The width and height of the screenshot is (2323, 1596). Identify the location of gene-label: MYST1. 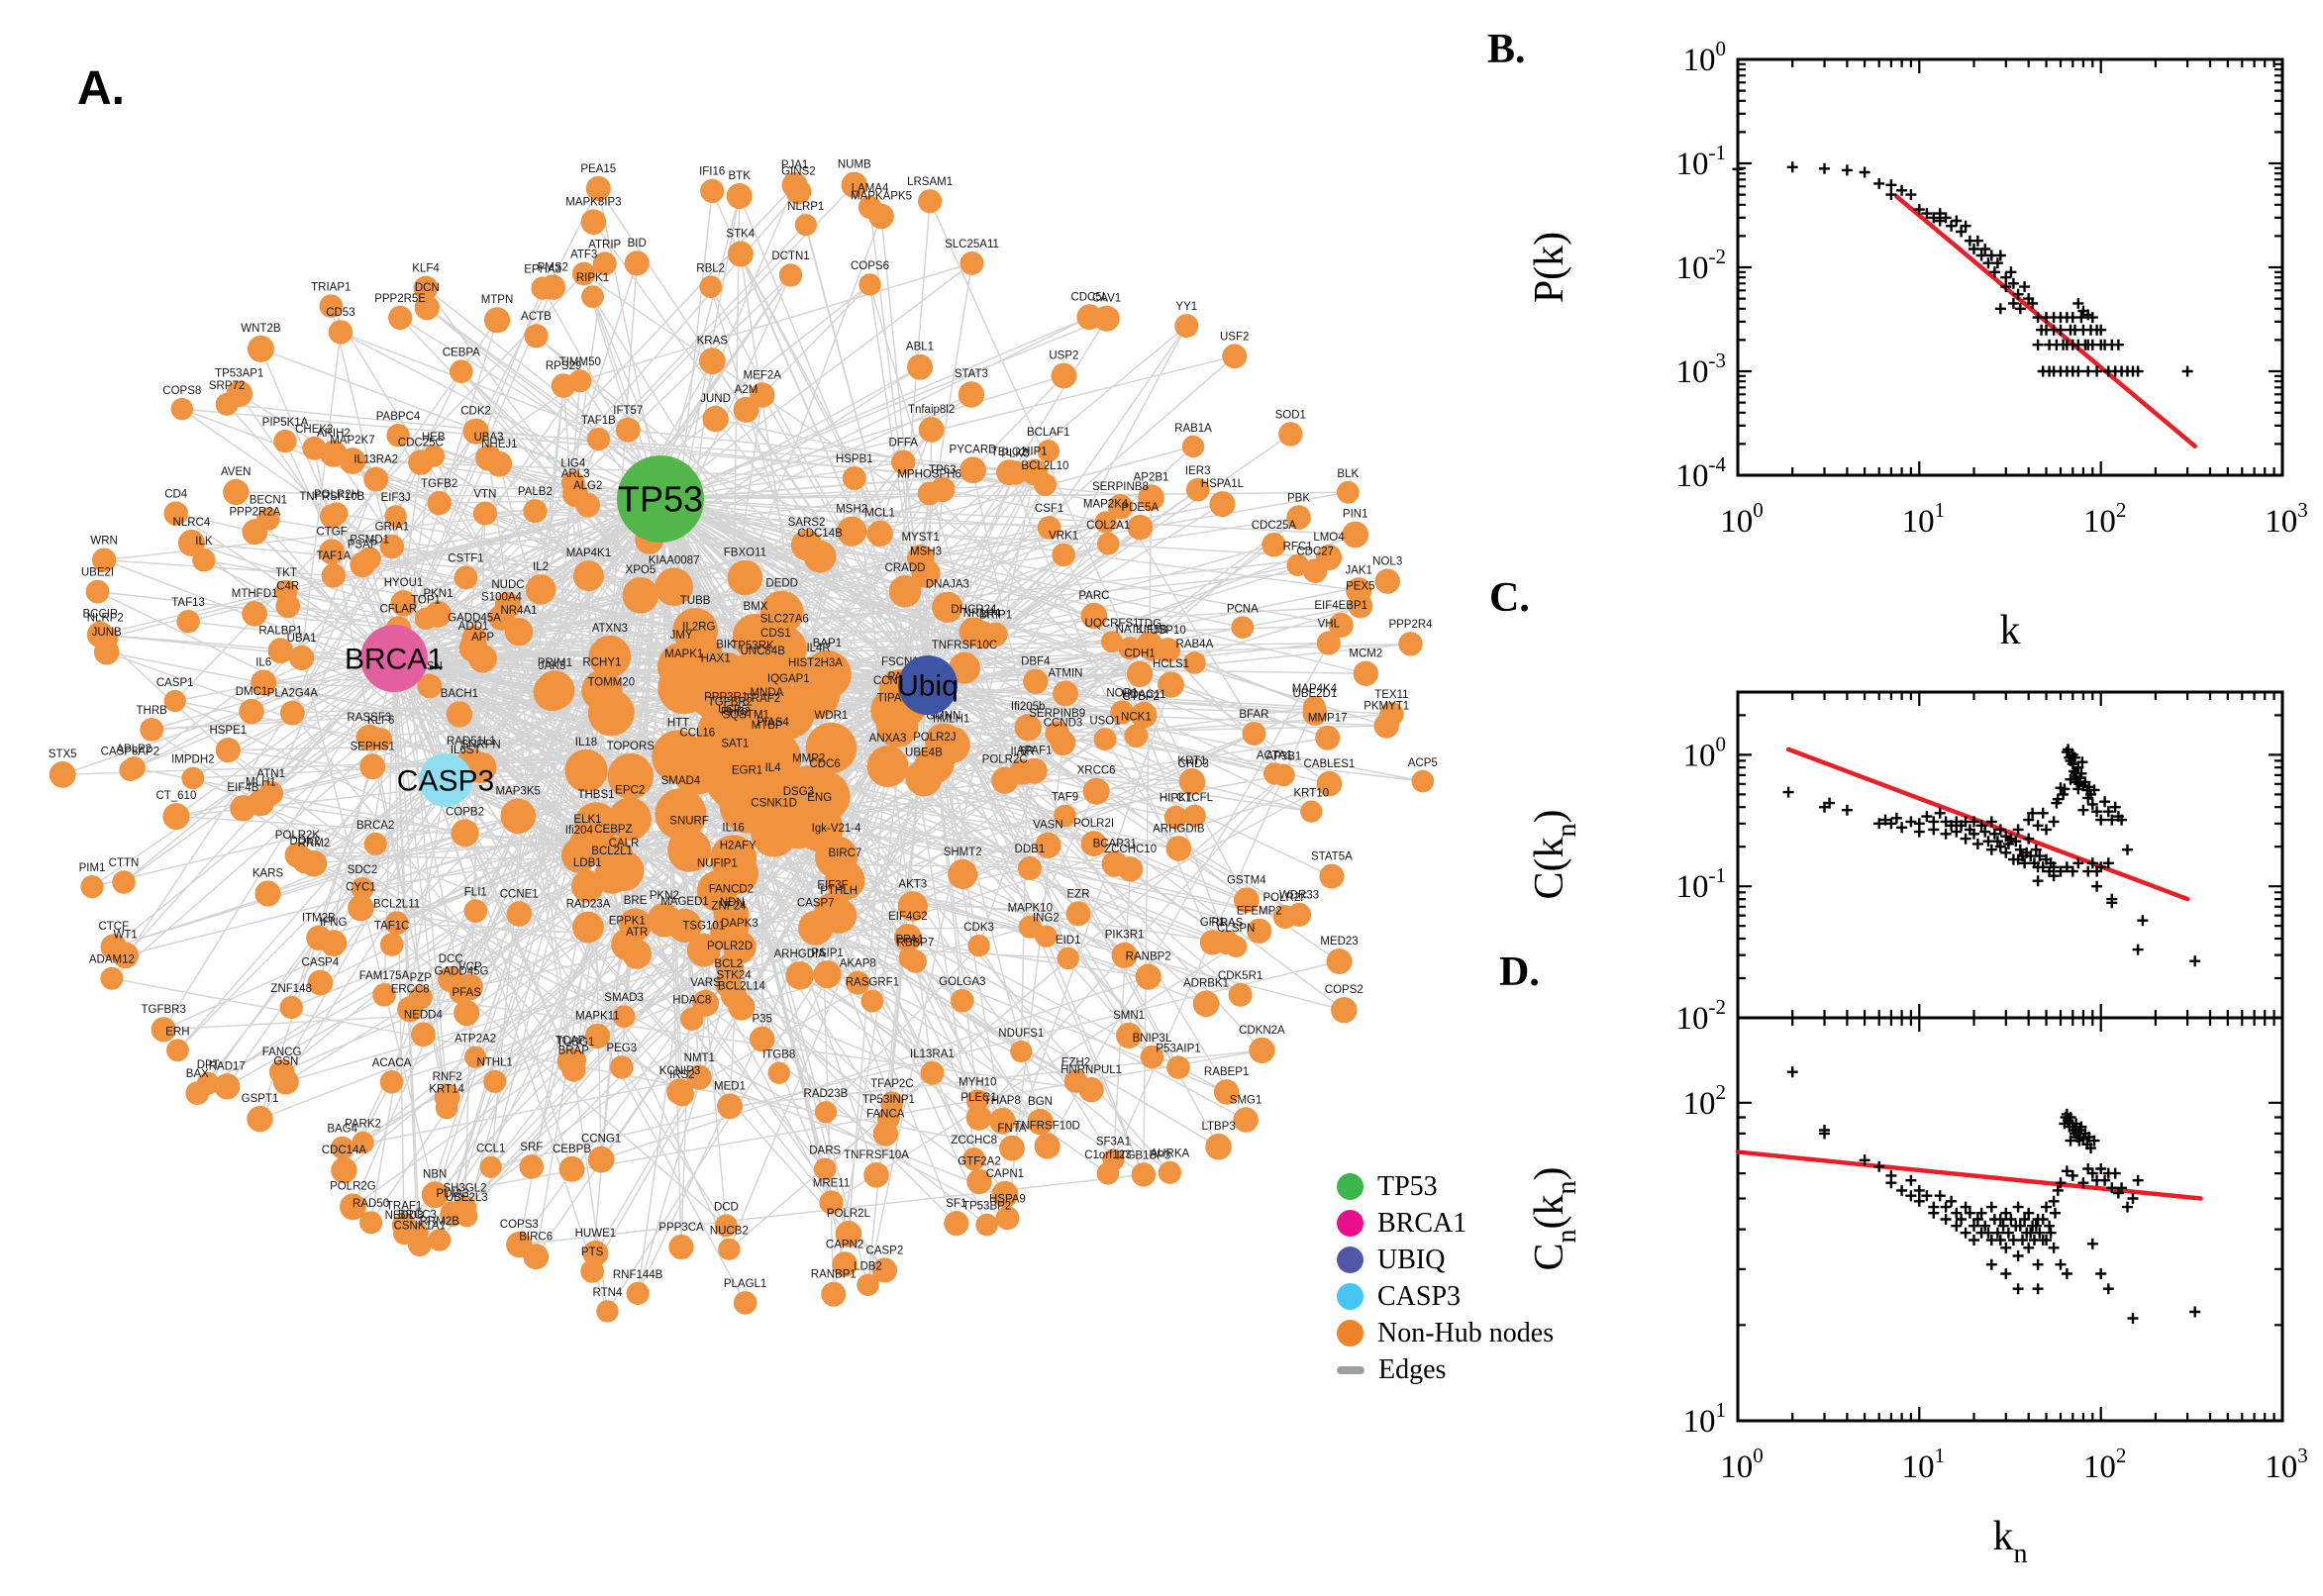
(921, 538).